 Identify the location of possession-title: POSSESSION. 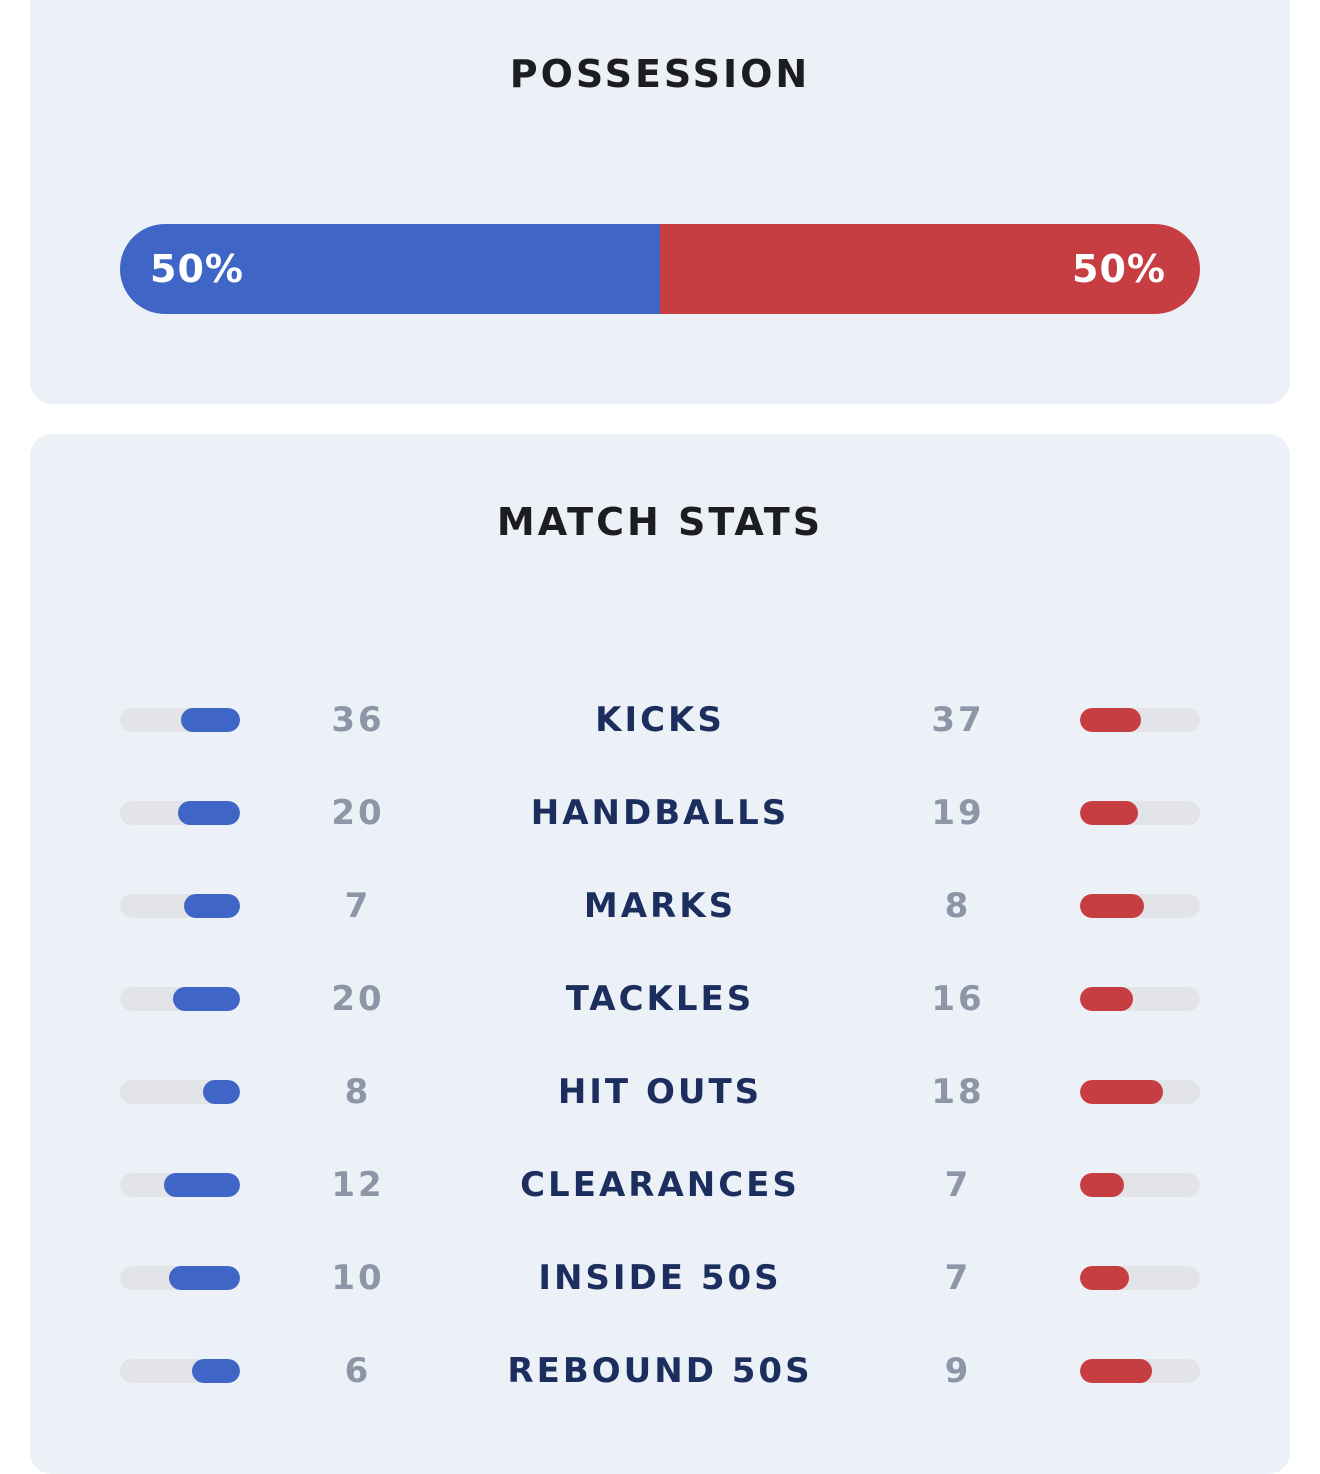
(660, 74).